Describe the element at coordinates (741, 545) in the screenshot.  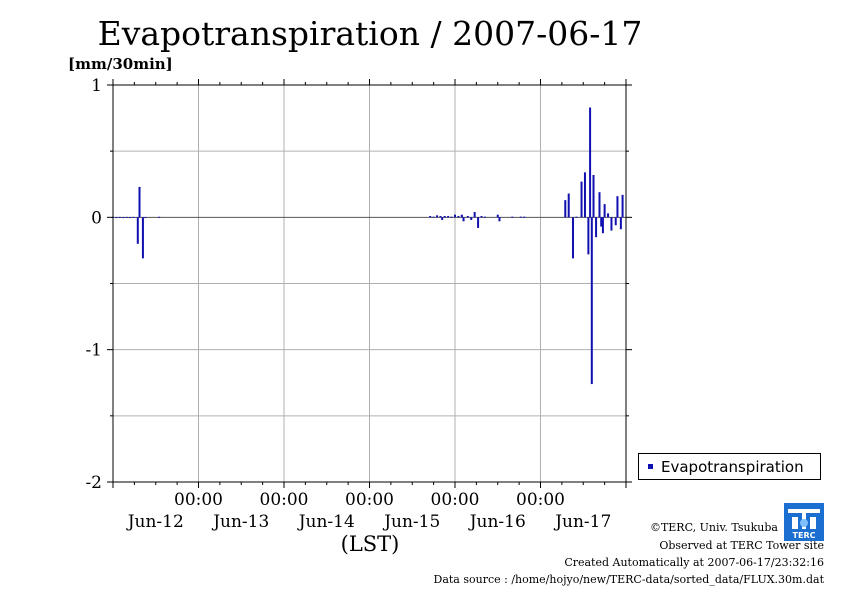
I see `credit-observed: Observed at TERC Tower site` at that location.